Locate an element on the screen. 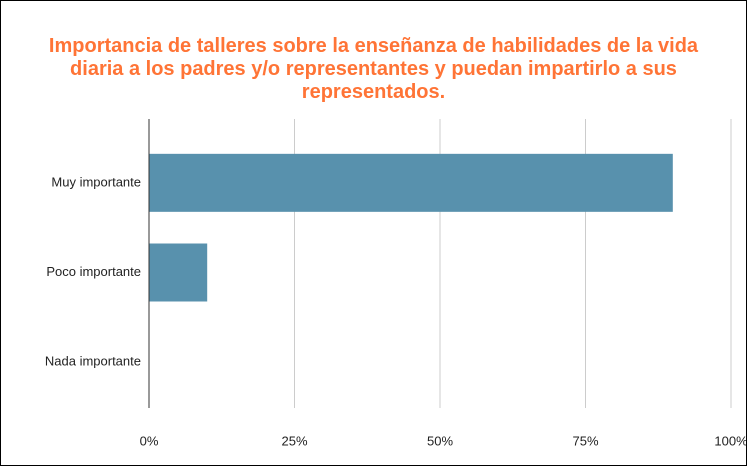  x-tick-label: 50% is located at coordinates (440, 440).